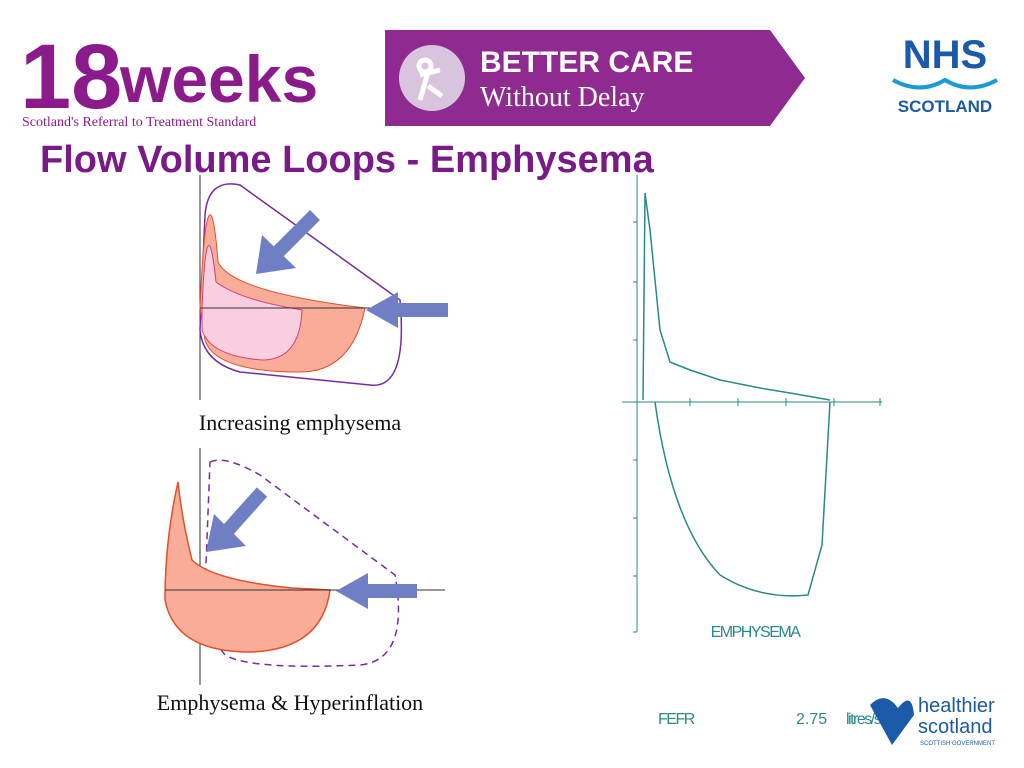 The image size is (1024, 768). I want to click on nhs-region: SCOTLAND, so click(945, 106).